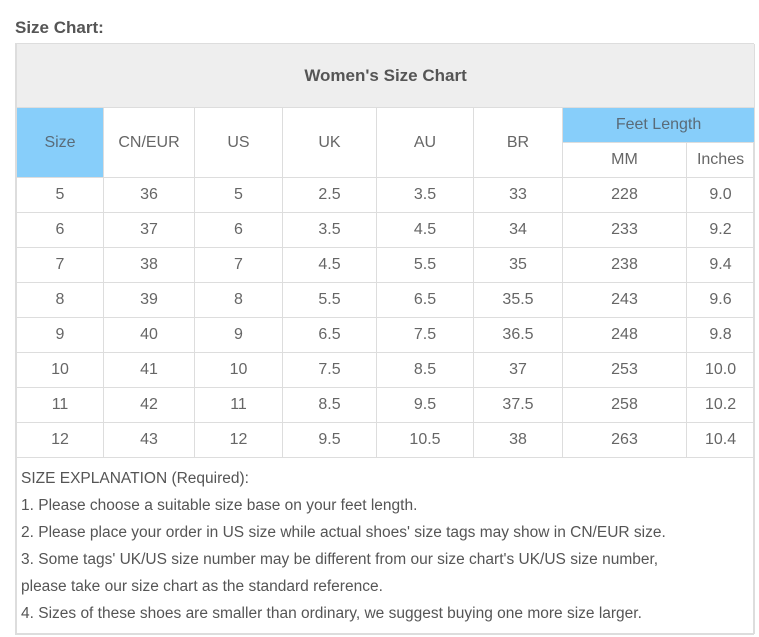  Describe the element at coordinates (425, 440) in the screenshot. I see `table-cell: 10.5` at that location.